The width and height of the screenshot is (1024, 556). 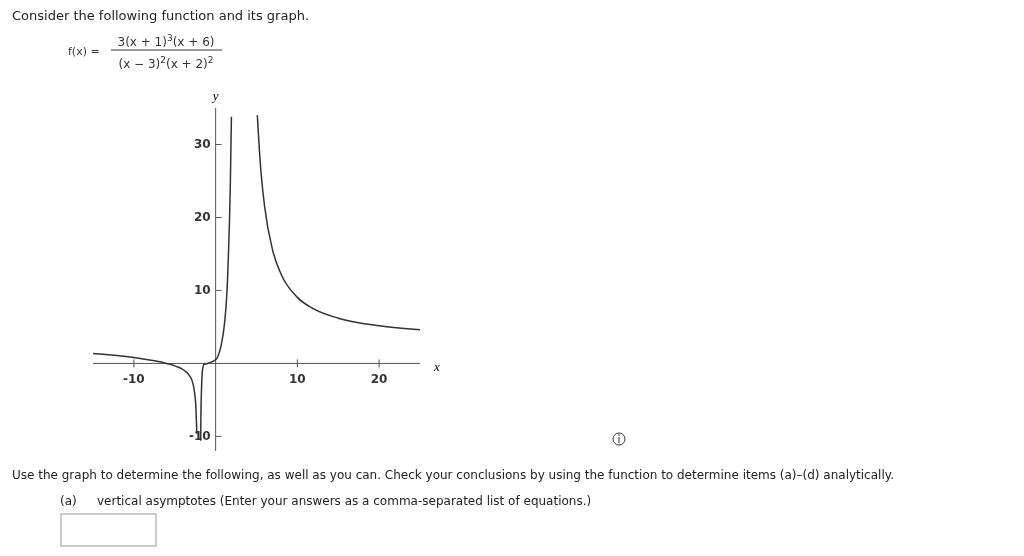 What do you see at coordinates (166, 41) in the screenshot?
I see `text: 3(x + 1)$^{3}$(x + 6)` at bounding box center [166, 41].